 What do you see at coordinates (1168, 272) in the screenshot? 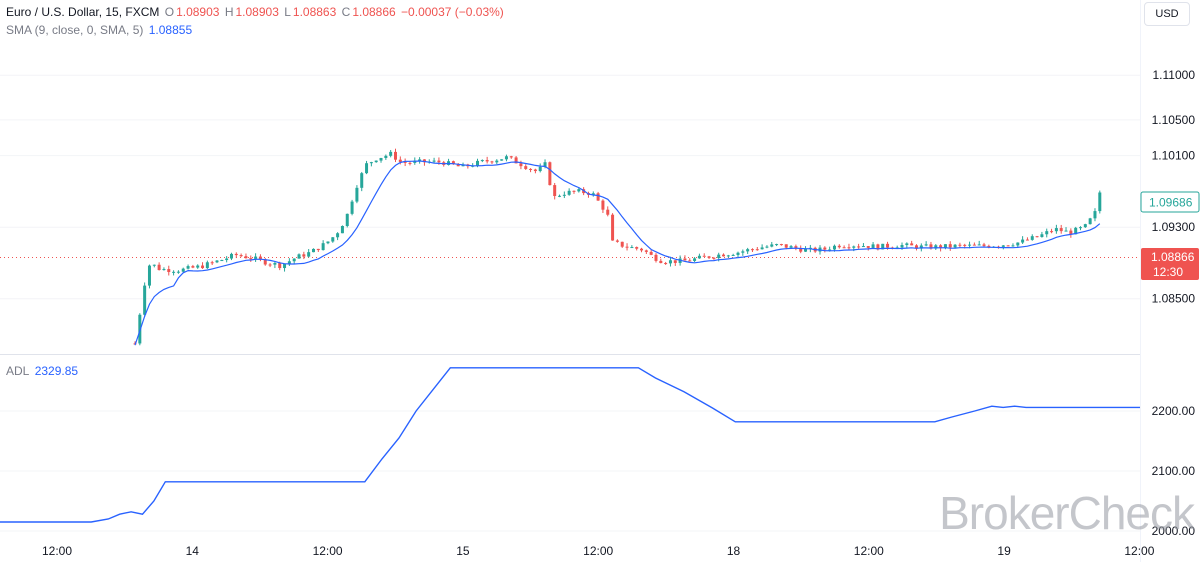
I see `countdown-text: 12:30` at bounding box center [1168, 272].